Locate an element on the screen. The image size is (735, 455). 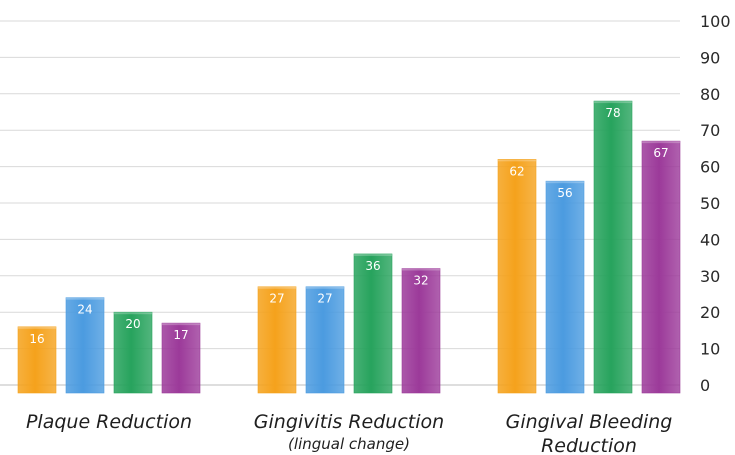
bar-value-label: 16 is located at coordinates (36, 339).